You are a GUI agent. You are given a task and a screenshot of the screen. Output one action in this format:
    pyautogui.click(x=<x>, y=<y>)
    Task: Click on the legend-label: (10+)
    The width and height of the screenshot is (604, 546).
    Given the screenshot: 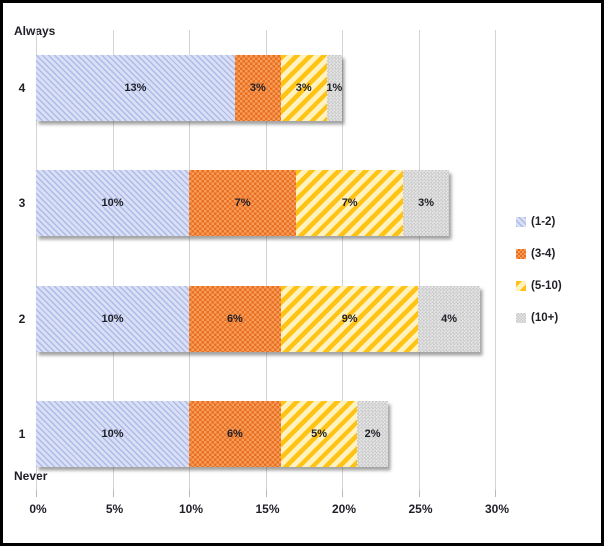 What is the action you would take?
    pyautogui.click(x=545, y=318)
    